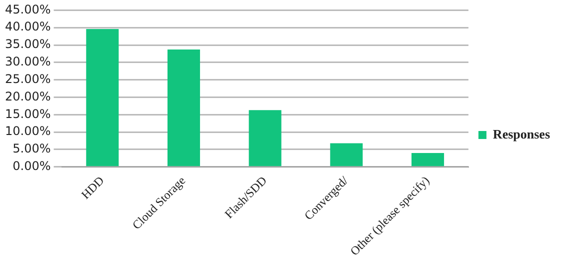 This screenshot has width=566, height=262. I want to click on y-tick-label: 45.00%, so click(27, 9).